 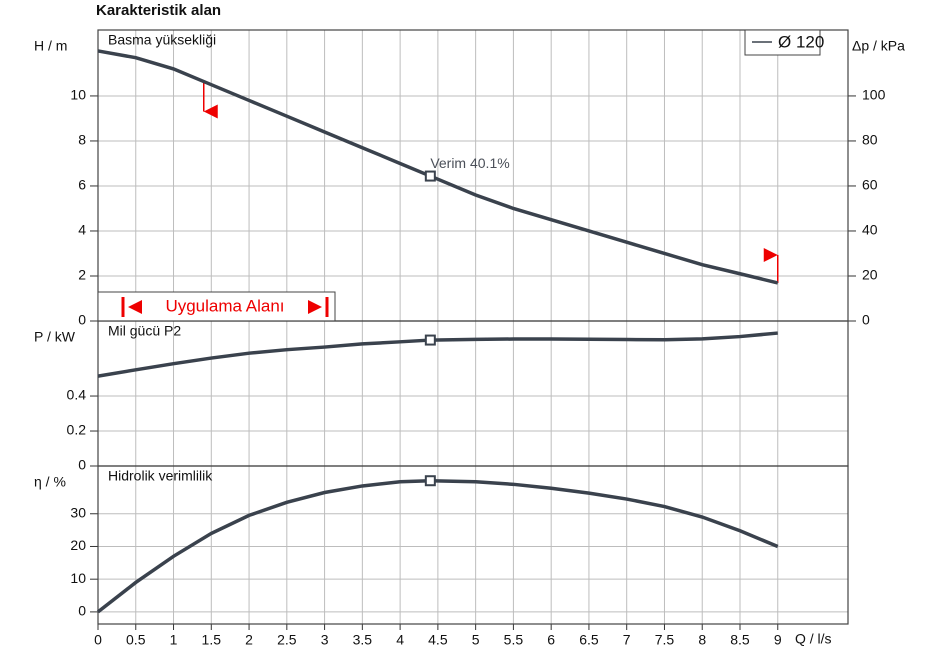 What do you see at coordinates (702, 640) in the screenshot?
I see `x-tick-label: 8` at bounding box center [702, 640].